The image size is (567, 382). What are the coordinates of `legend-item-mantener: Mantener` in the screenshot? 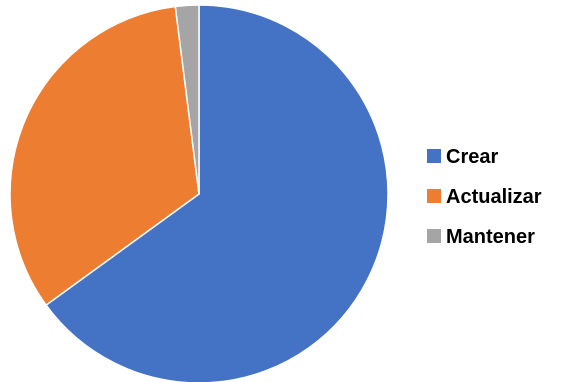 It's located at (481, 237).